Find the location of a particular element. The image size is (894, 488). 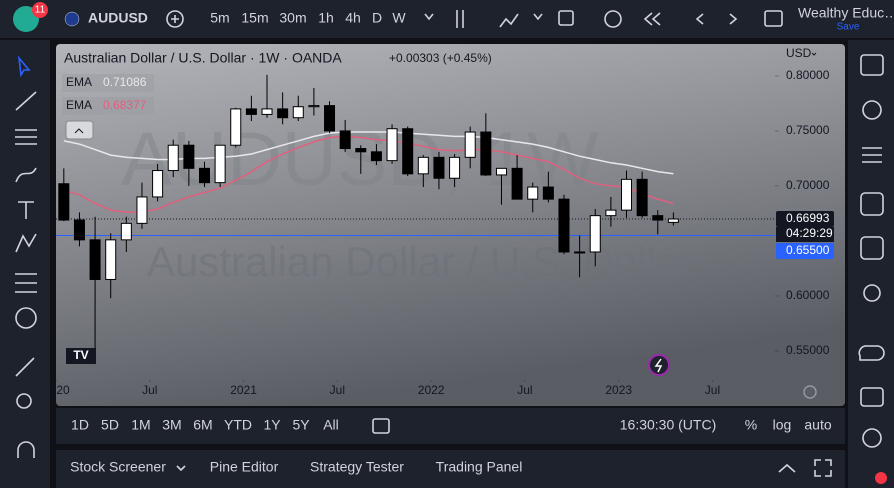

notification-count: 11 is located at coordinates (40, 10).